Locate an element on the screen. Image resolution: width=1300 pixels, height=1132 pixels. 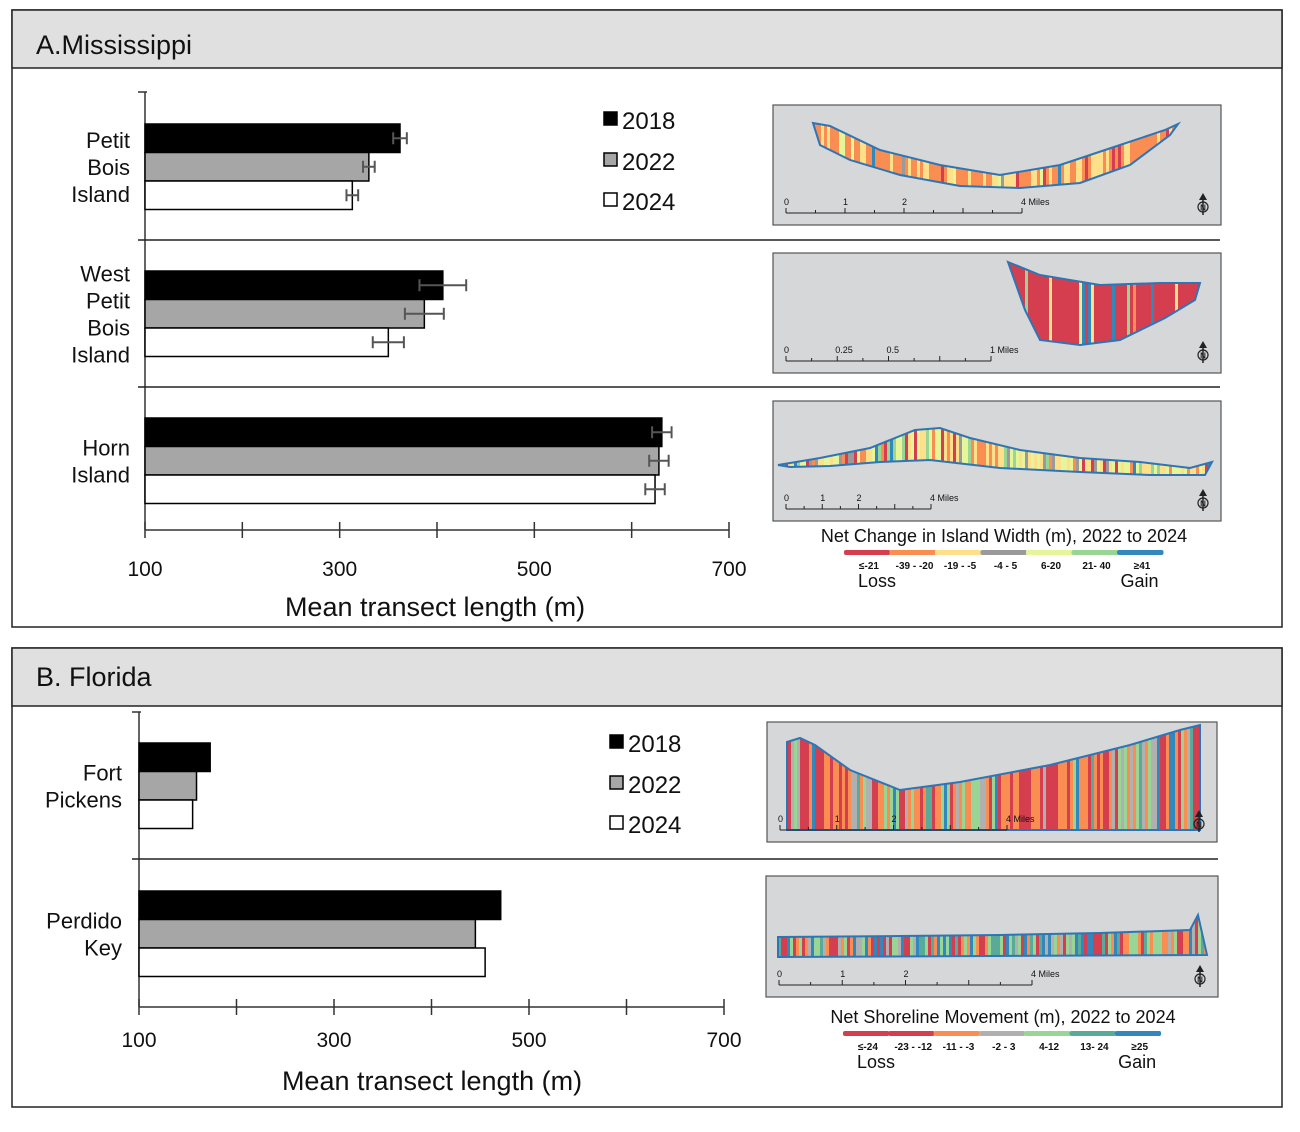
bar-2022 is located at coordinates (307, 933).